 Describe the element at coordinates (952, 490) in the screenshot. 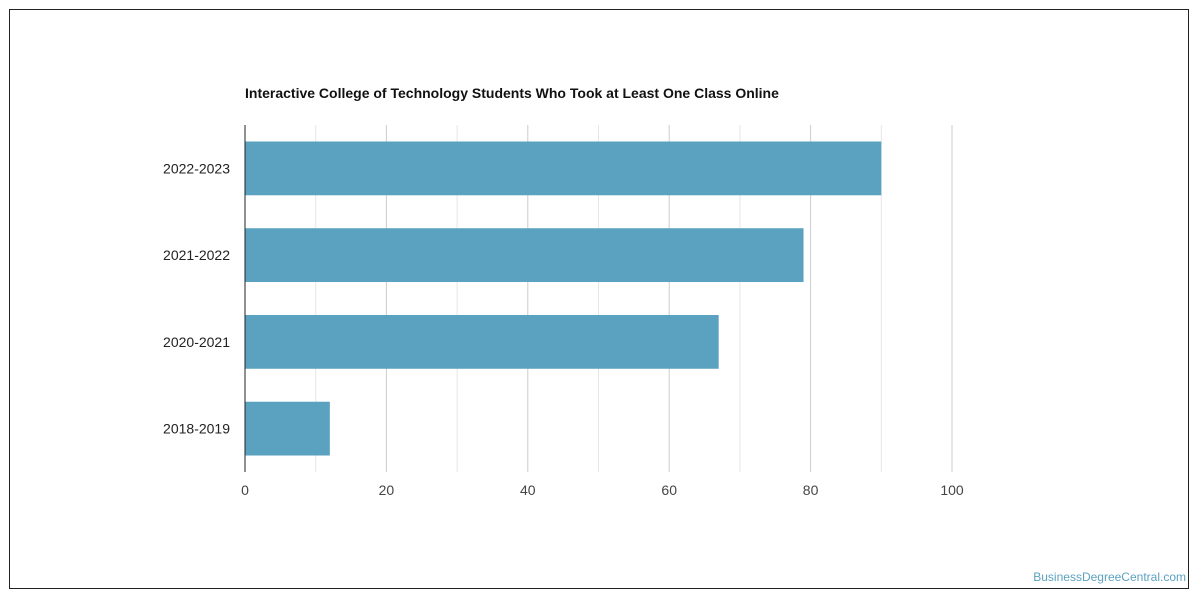

I see `x-tick-label-100: 100` at that location.